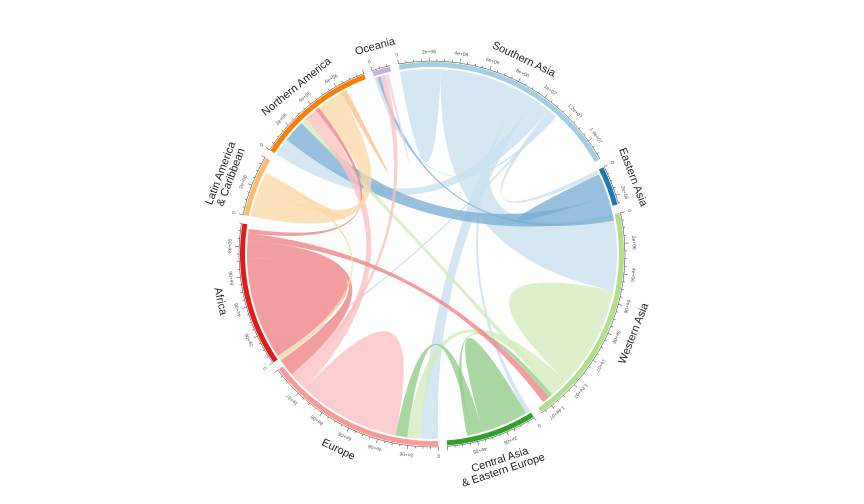  I want to click on ribbon-southern-asia-to-western-asia, so click(528, 180).